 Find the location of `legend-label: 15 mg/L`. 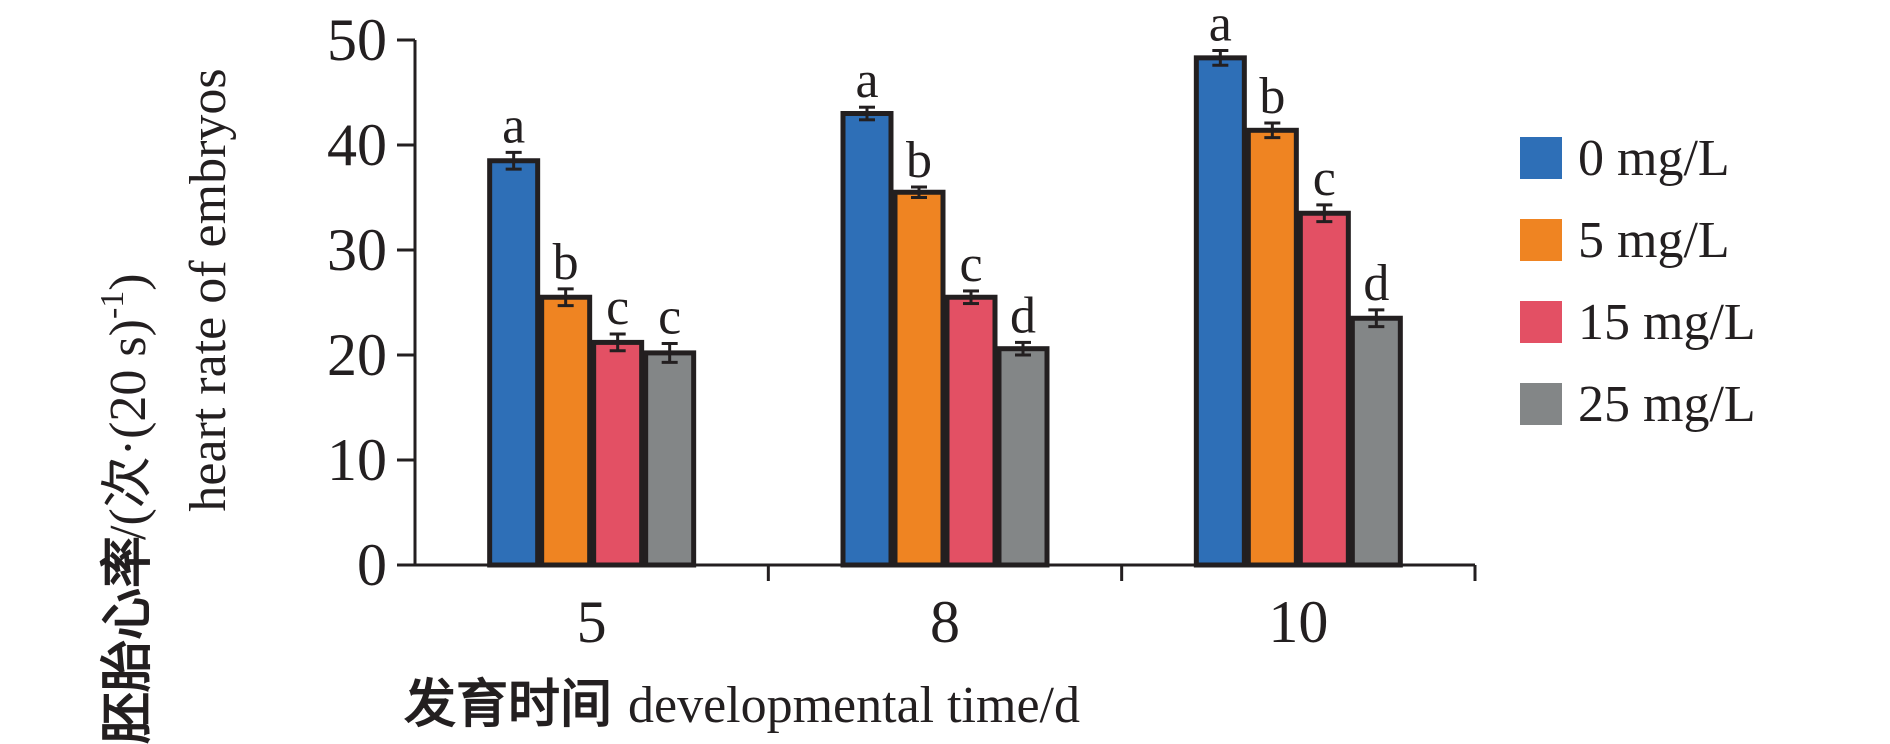

legend-label: 15 mg/L is located at coordinates (1667, 322).